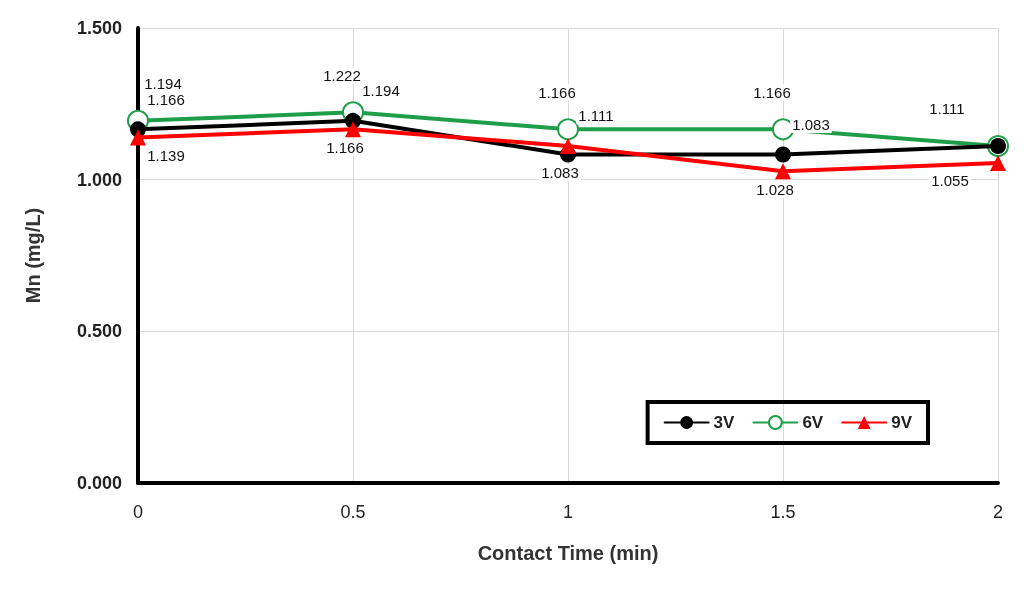 This screenshot has width=1028, height=602. I want to click on x-tick-label: 0, so click(138, 512).